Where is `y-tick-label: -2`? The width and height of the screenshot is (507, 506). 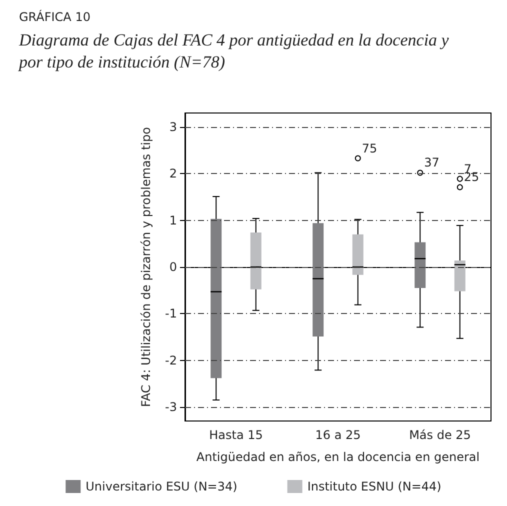
y-tick-label: -2 is located at coordinates (171, 360).